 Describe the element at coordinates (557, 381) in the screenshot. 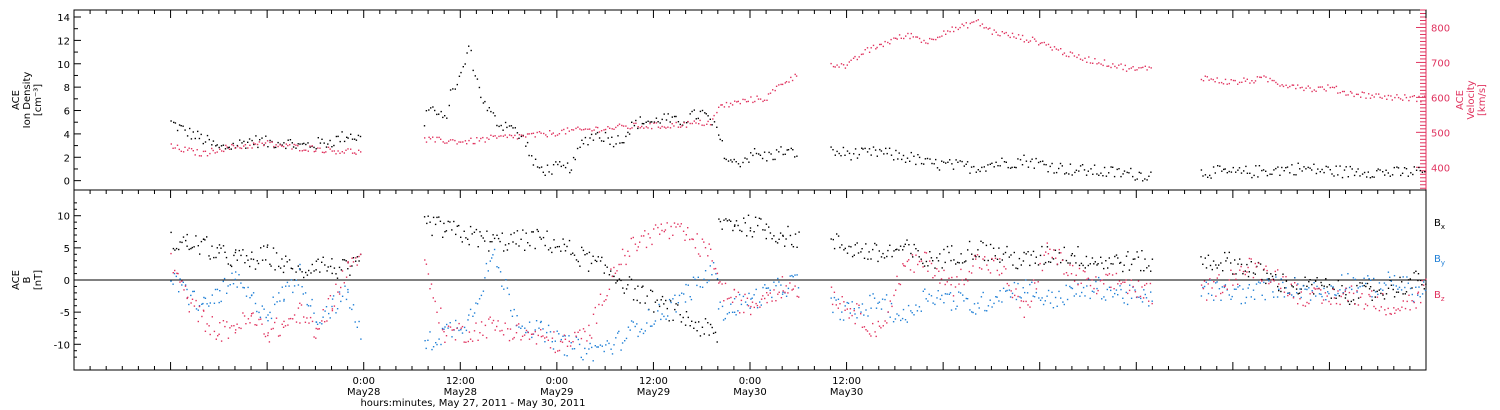

I see `x-tick-time: 0:00` at that location.